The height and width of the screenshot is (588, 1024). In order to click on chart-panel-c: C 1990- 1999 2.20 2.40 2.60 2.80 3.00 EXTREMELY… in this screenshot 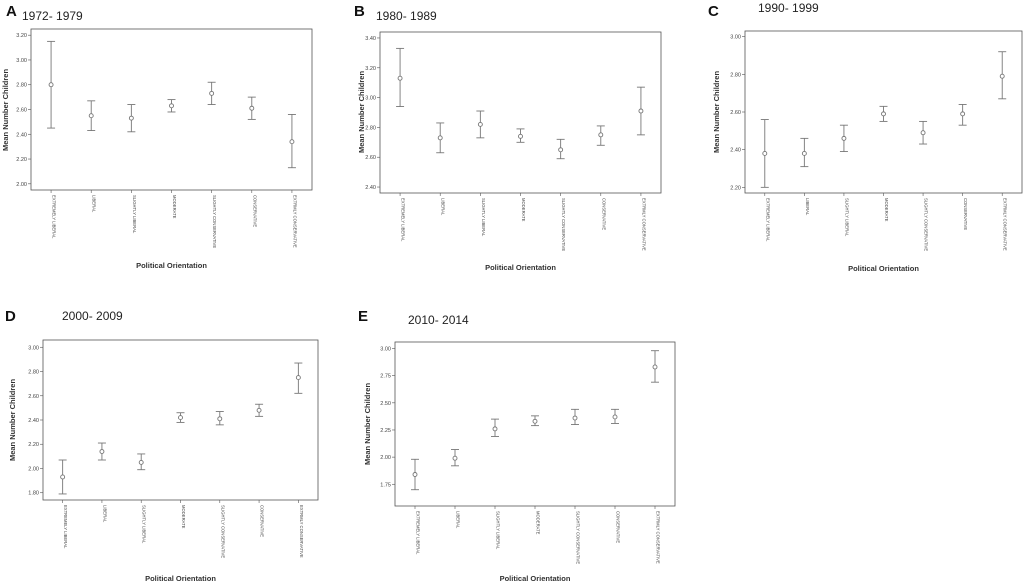, I will do `click(865, 137)`.